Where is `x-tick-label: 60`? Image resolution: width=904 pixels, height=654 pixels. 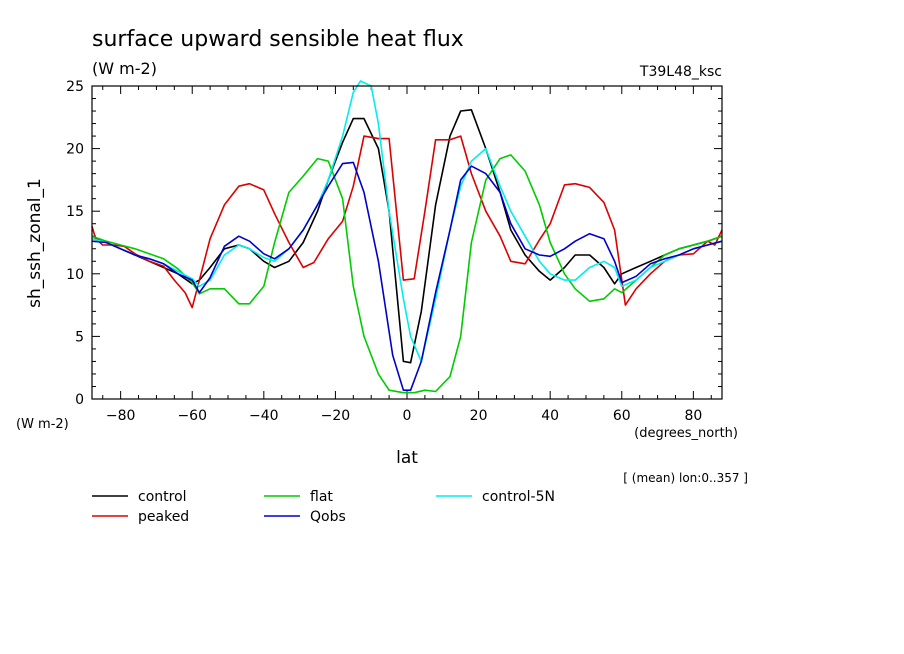
x-tick-label: 60 is located at coordinates (622, 416).